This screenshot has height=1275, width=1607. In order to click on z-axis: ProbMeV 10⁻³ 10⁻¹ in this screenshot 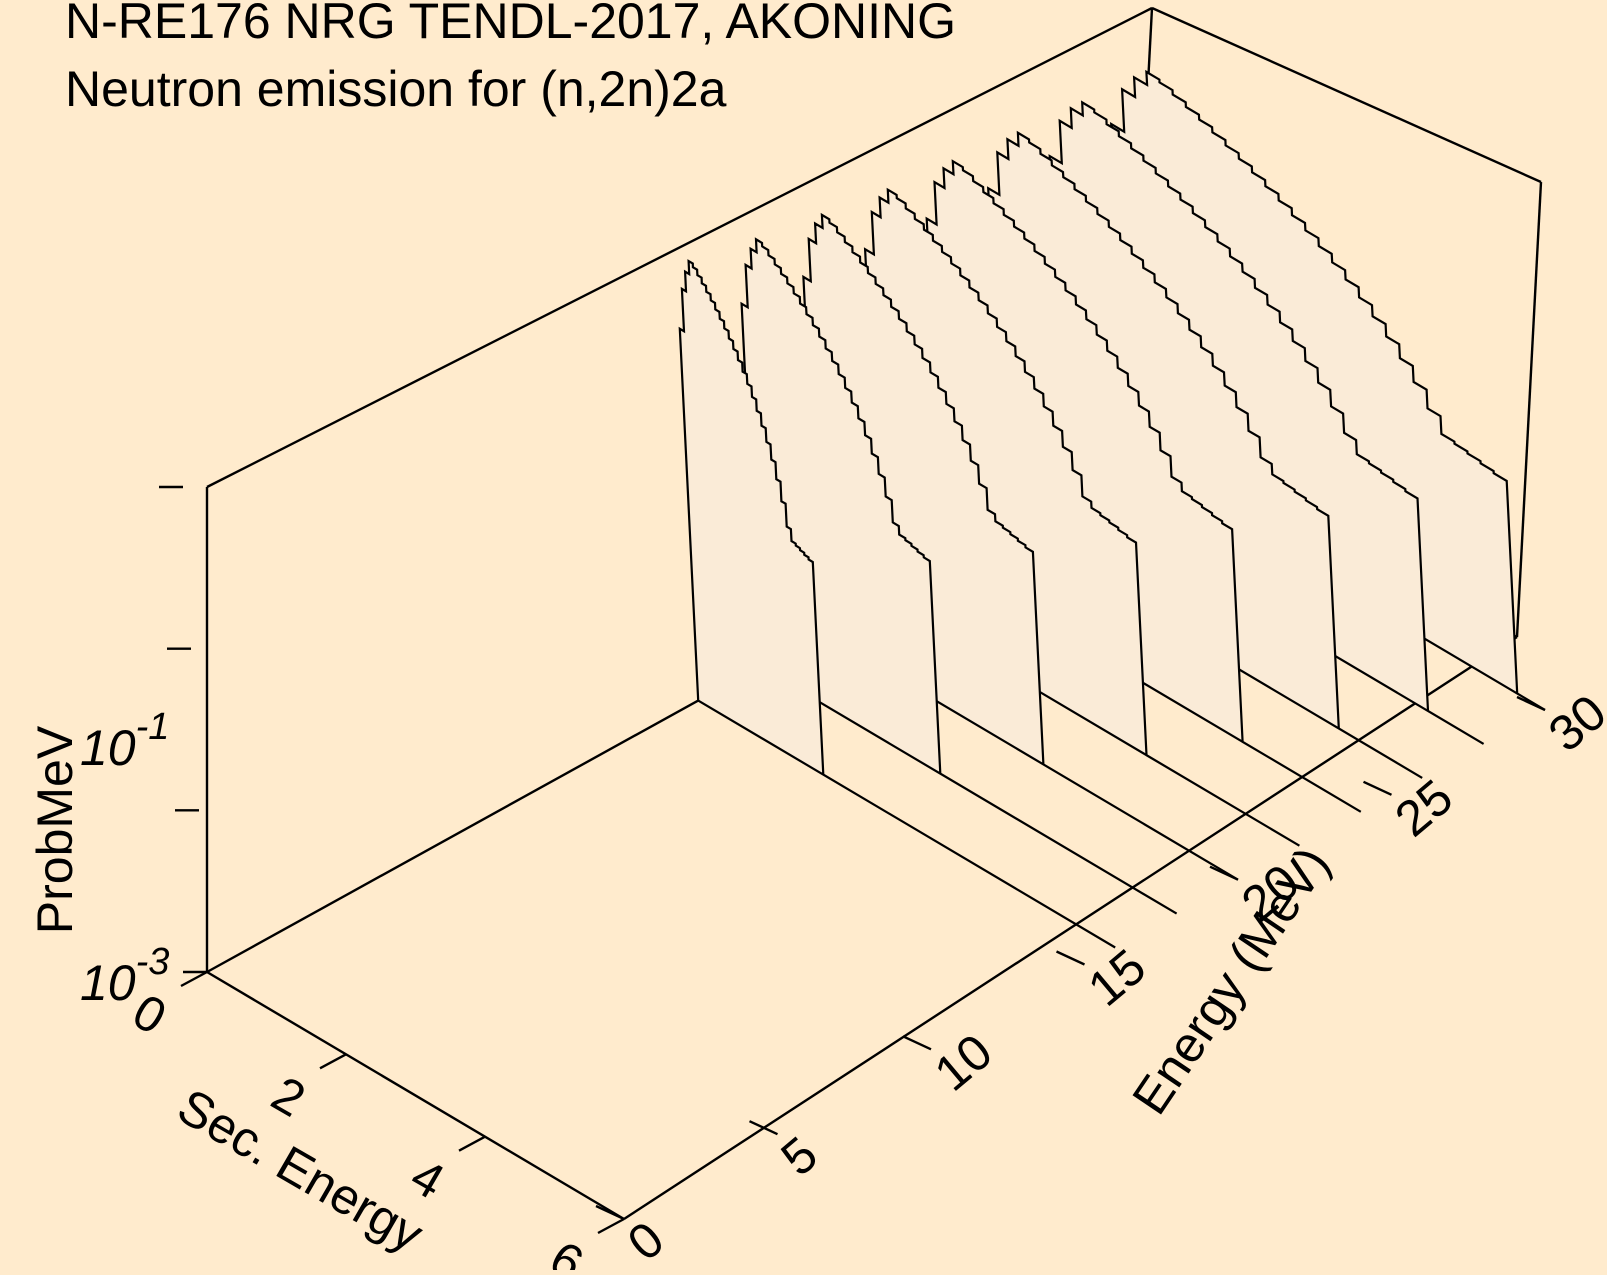, I will do `click(117, 748)`.